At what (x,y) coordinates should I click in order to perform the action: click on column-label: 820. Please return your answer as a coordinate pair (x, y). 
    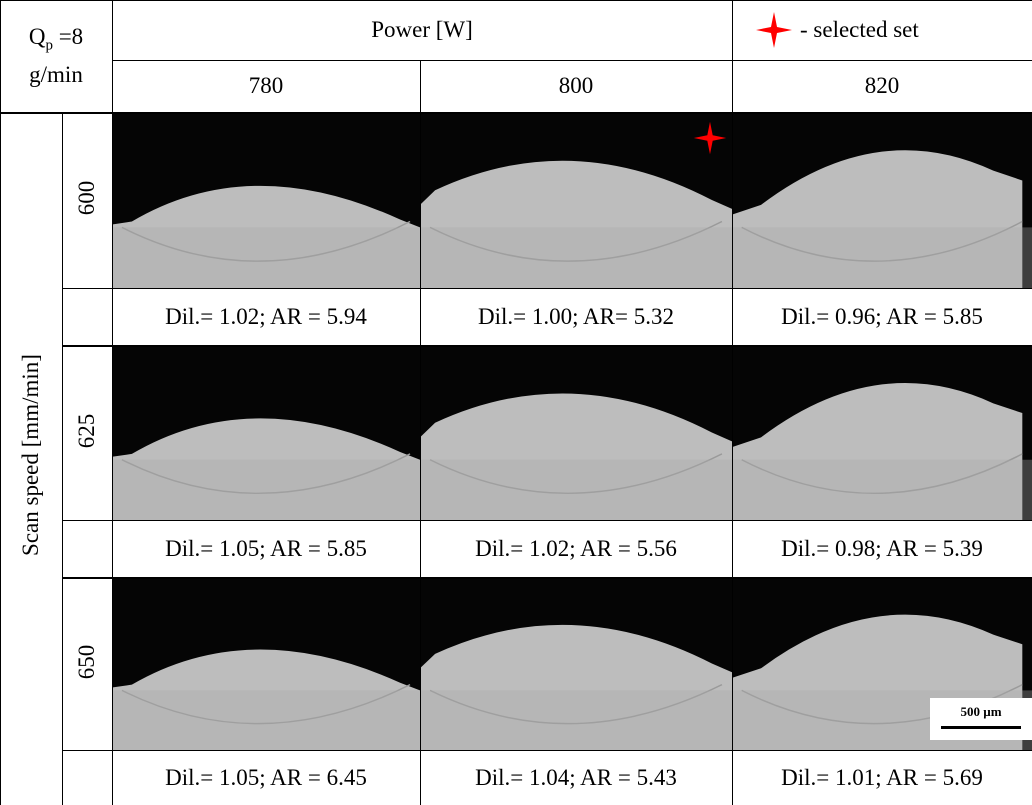
    Looking at the image, I should click on (882, 85).